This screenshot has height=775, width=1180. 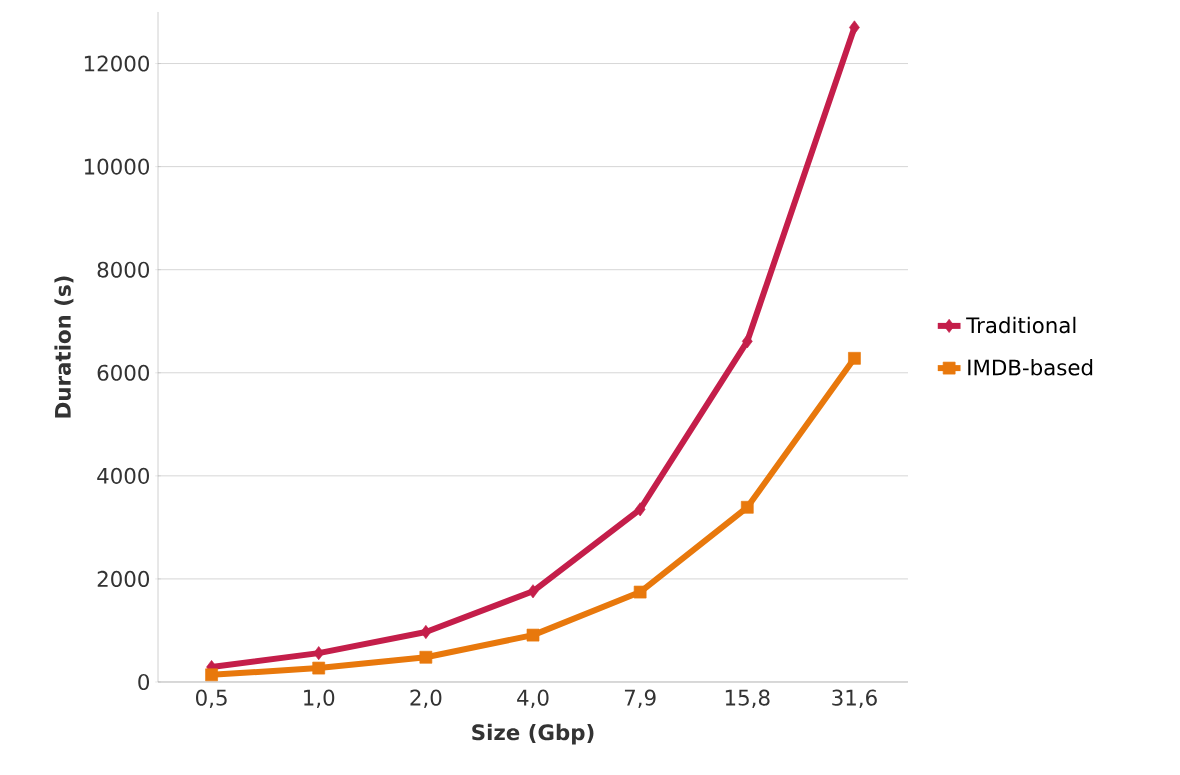 I want to click on x-tick-label: 0,5, so click(x=211, y=698).